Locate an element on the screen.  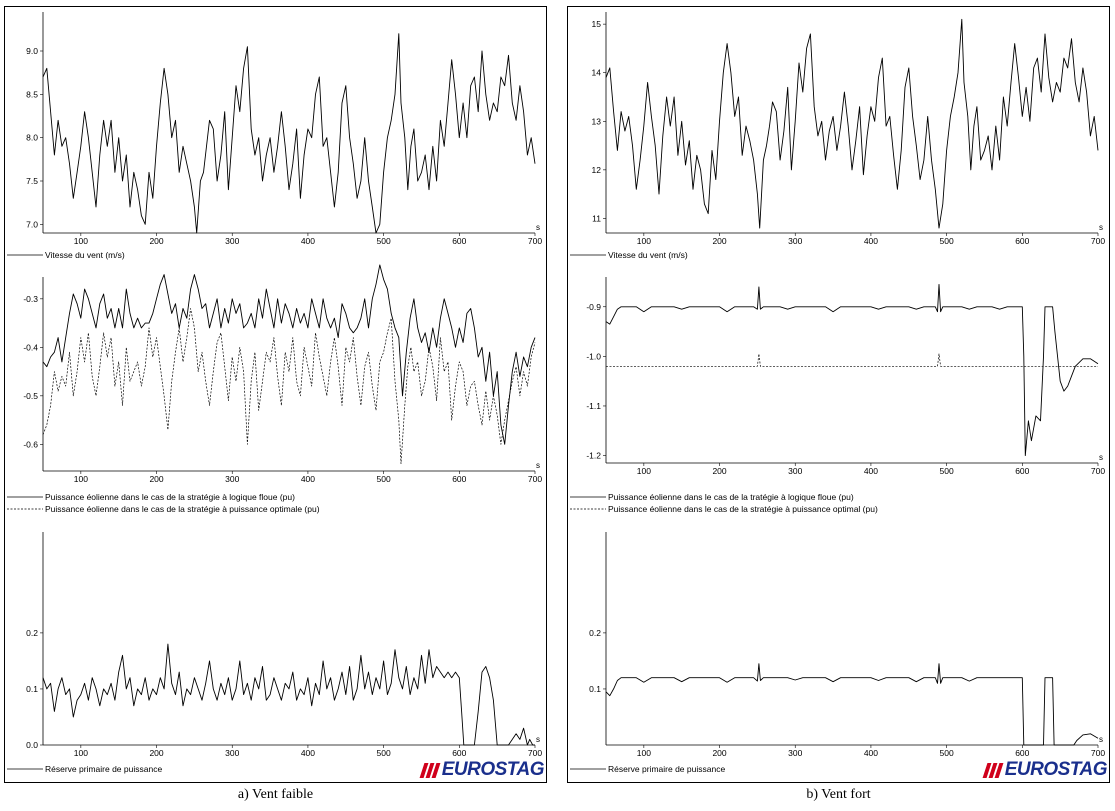
chart-4-x-tick-label: 500 is located at coordinates (947, 471).